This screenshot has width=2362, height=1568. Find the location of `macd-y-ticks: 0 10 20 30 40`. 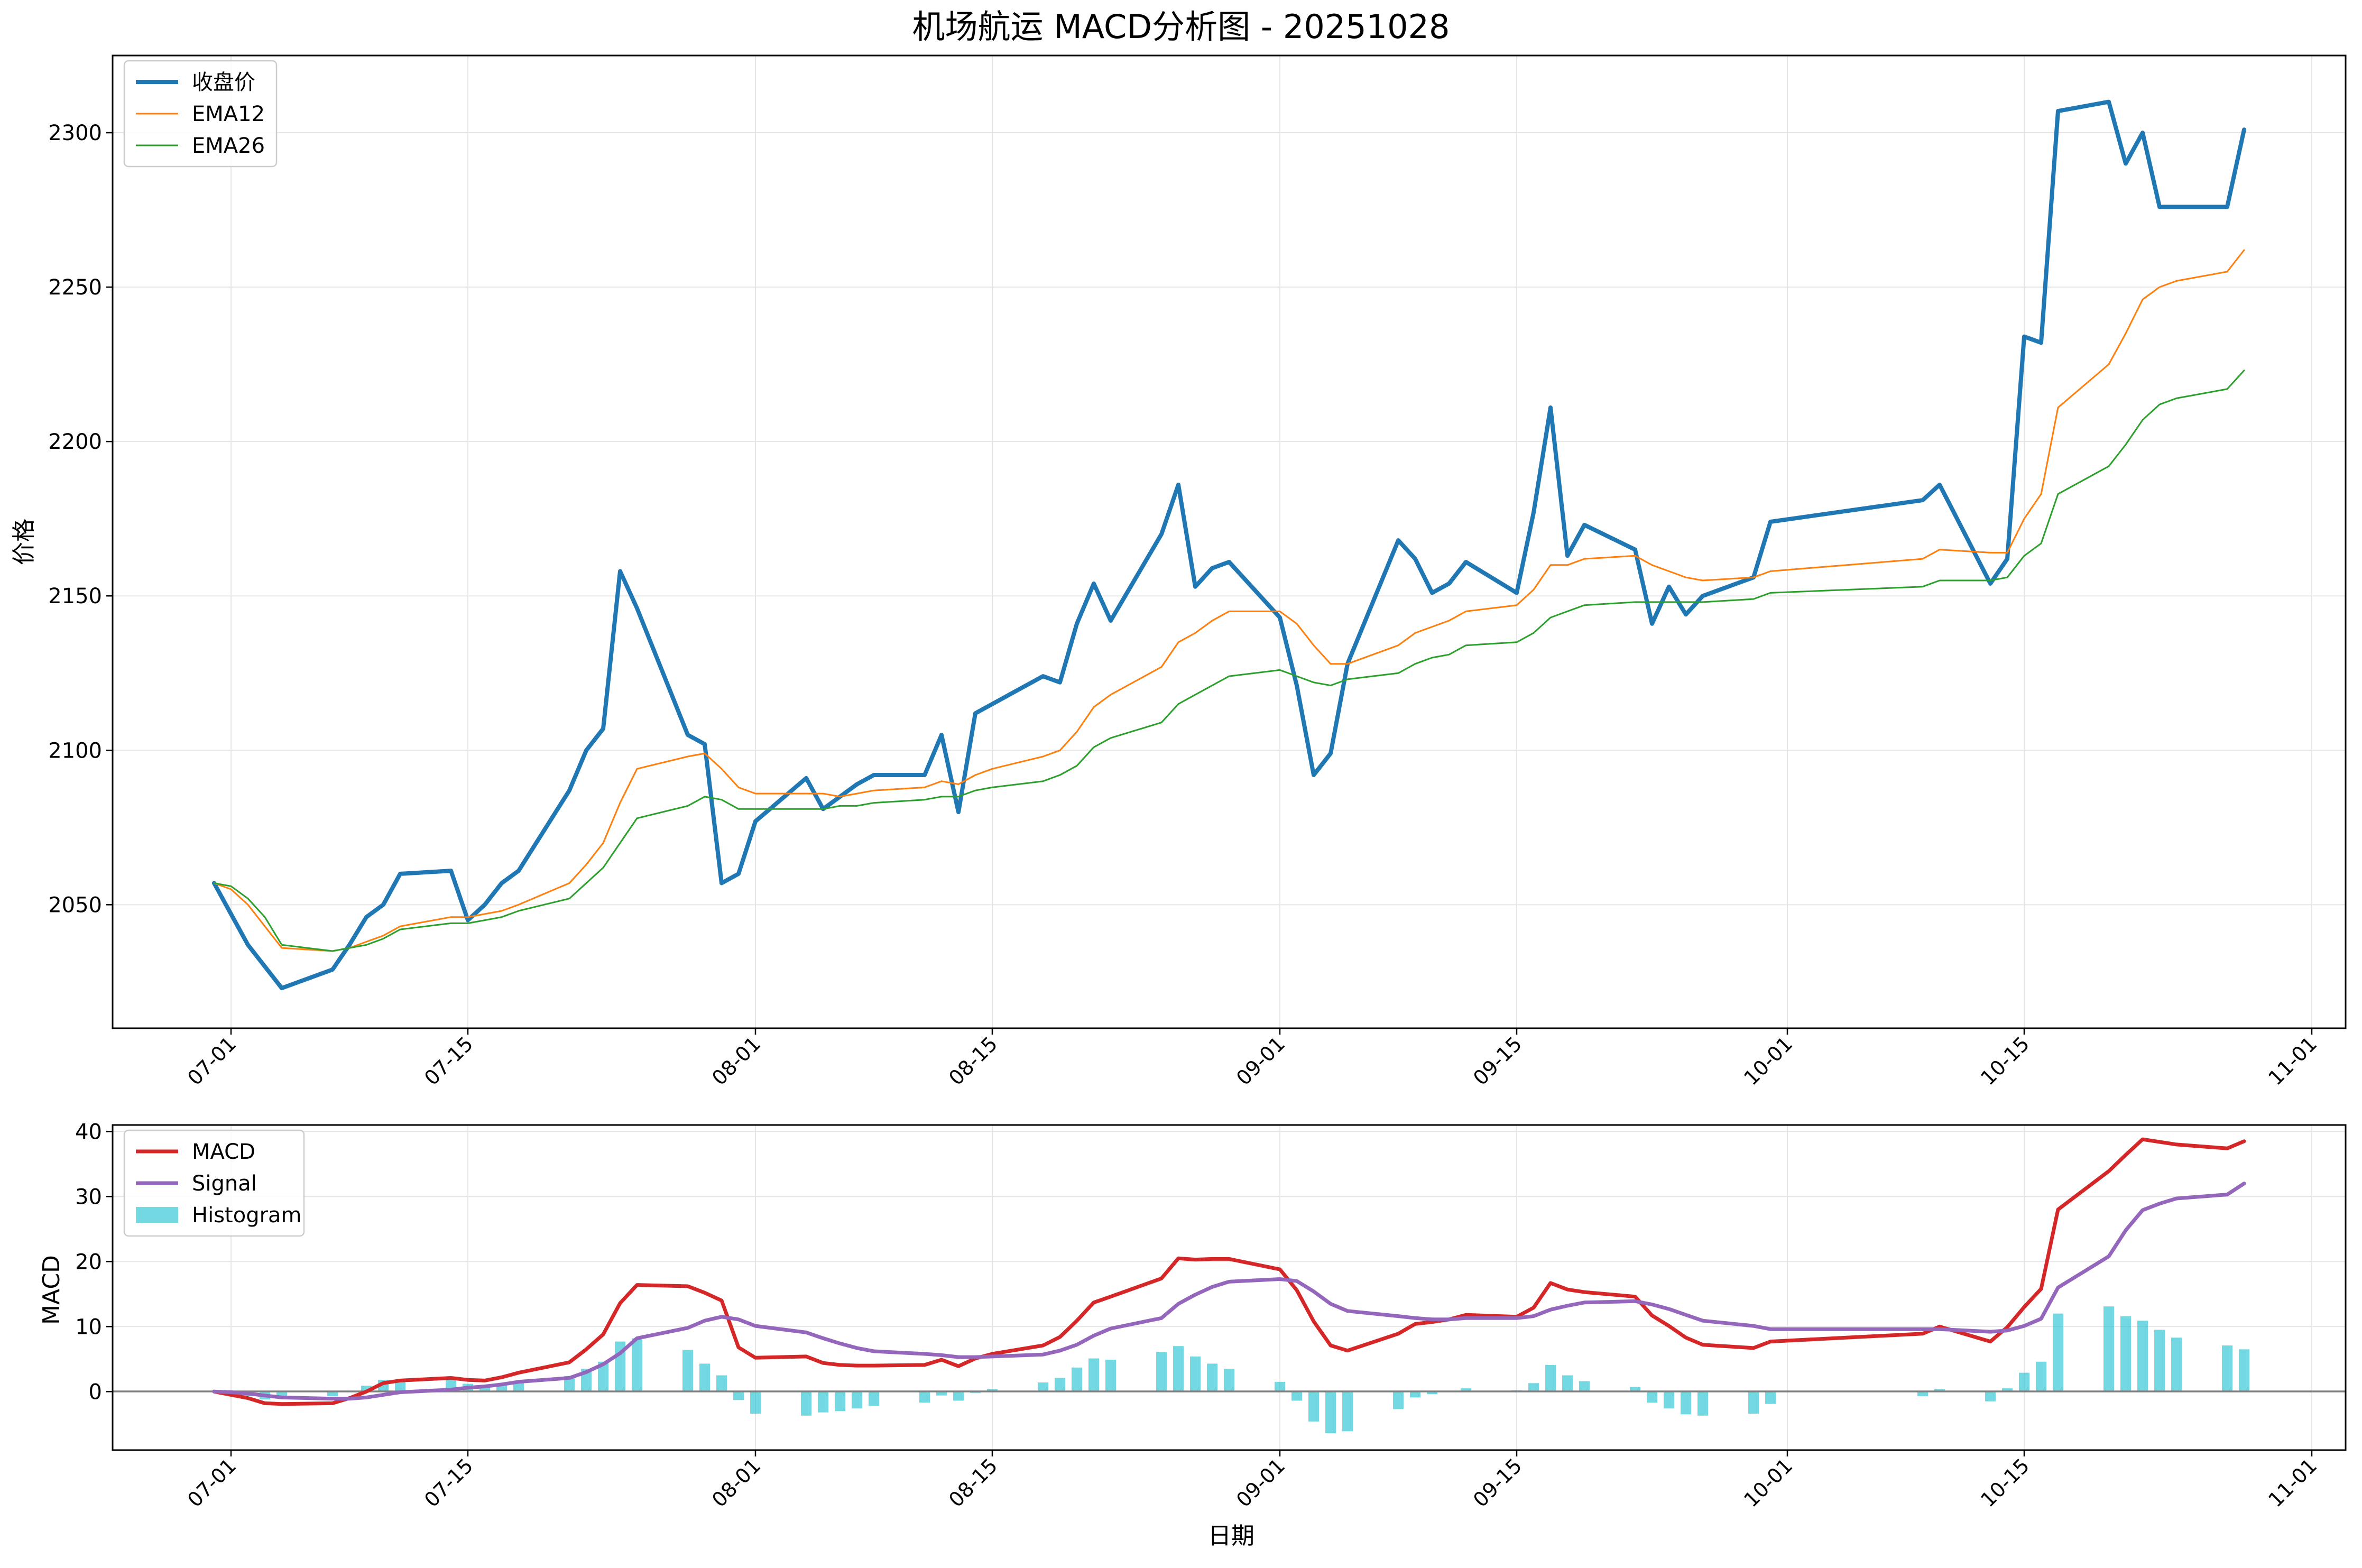

macd-y-ticks: 0 10 20 30 40 is located at coordinates (94, 1262).